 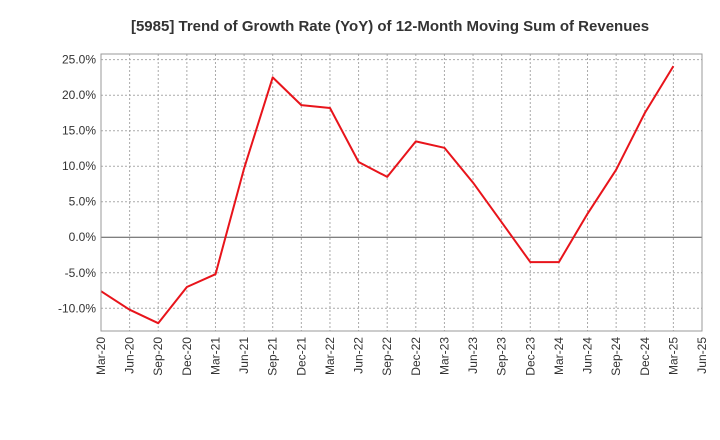 What do you see at coordinates (79, 95) in the screenshot?
I see `y-tick-label: 20.0%` at bounding box center [79, 95].